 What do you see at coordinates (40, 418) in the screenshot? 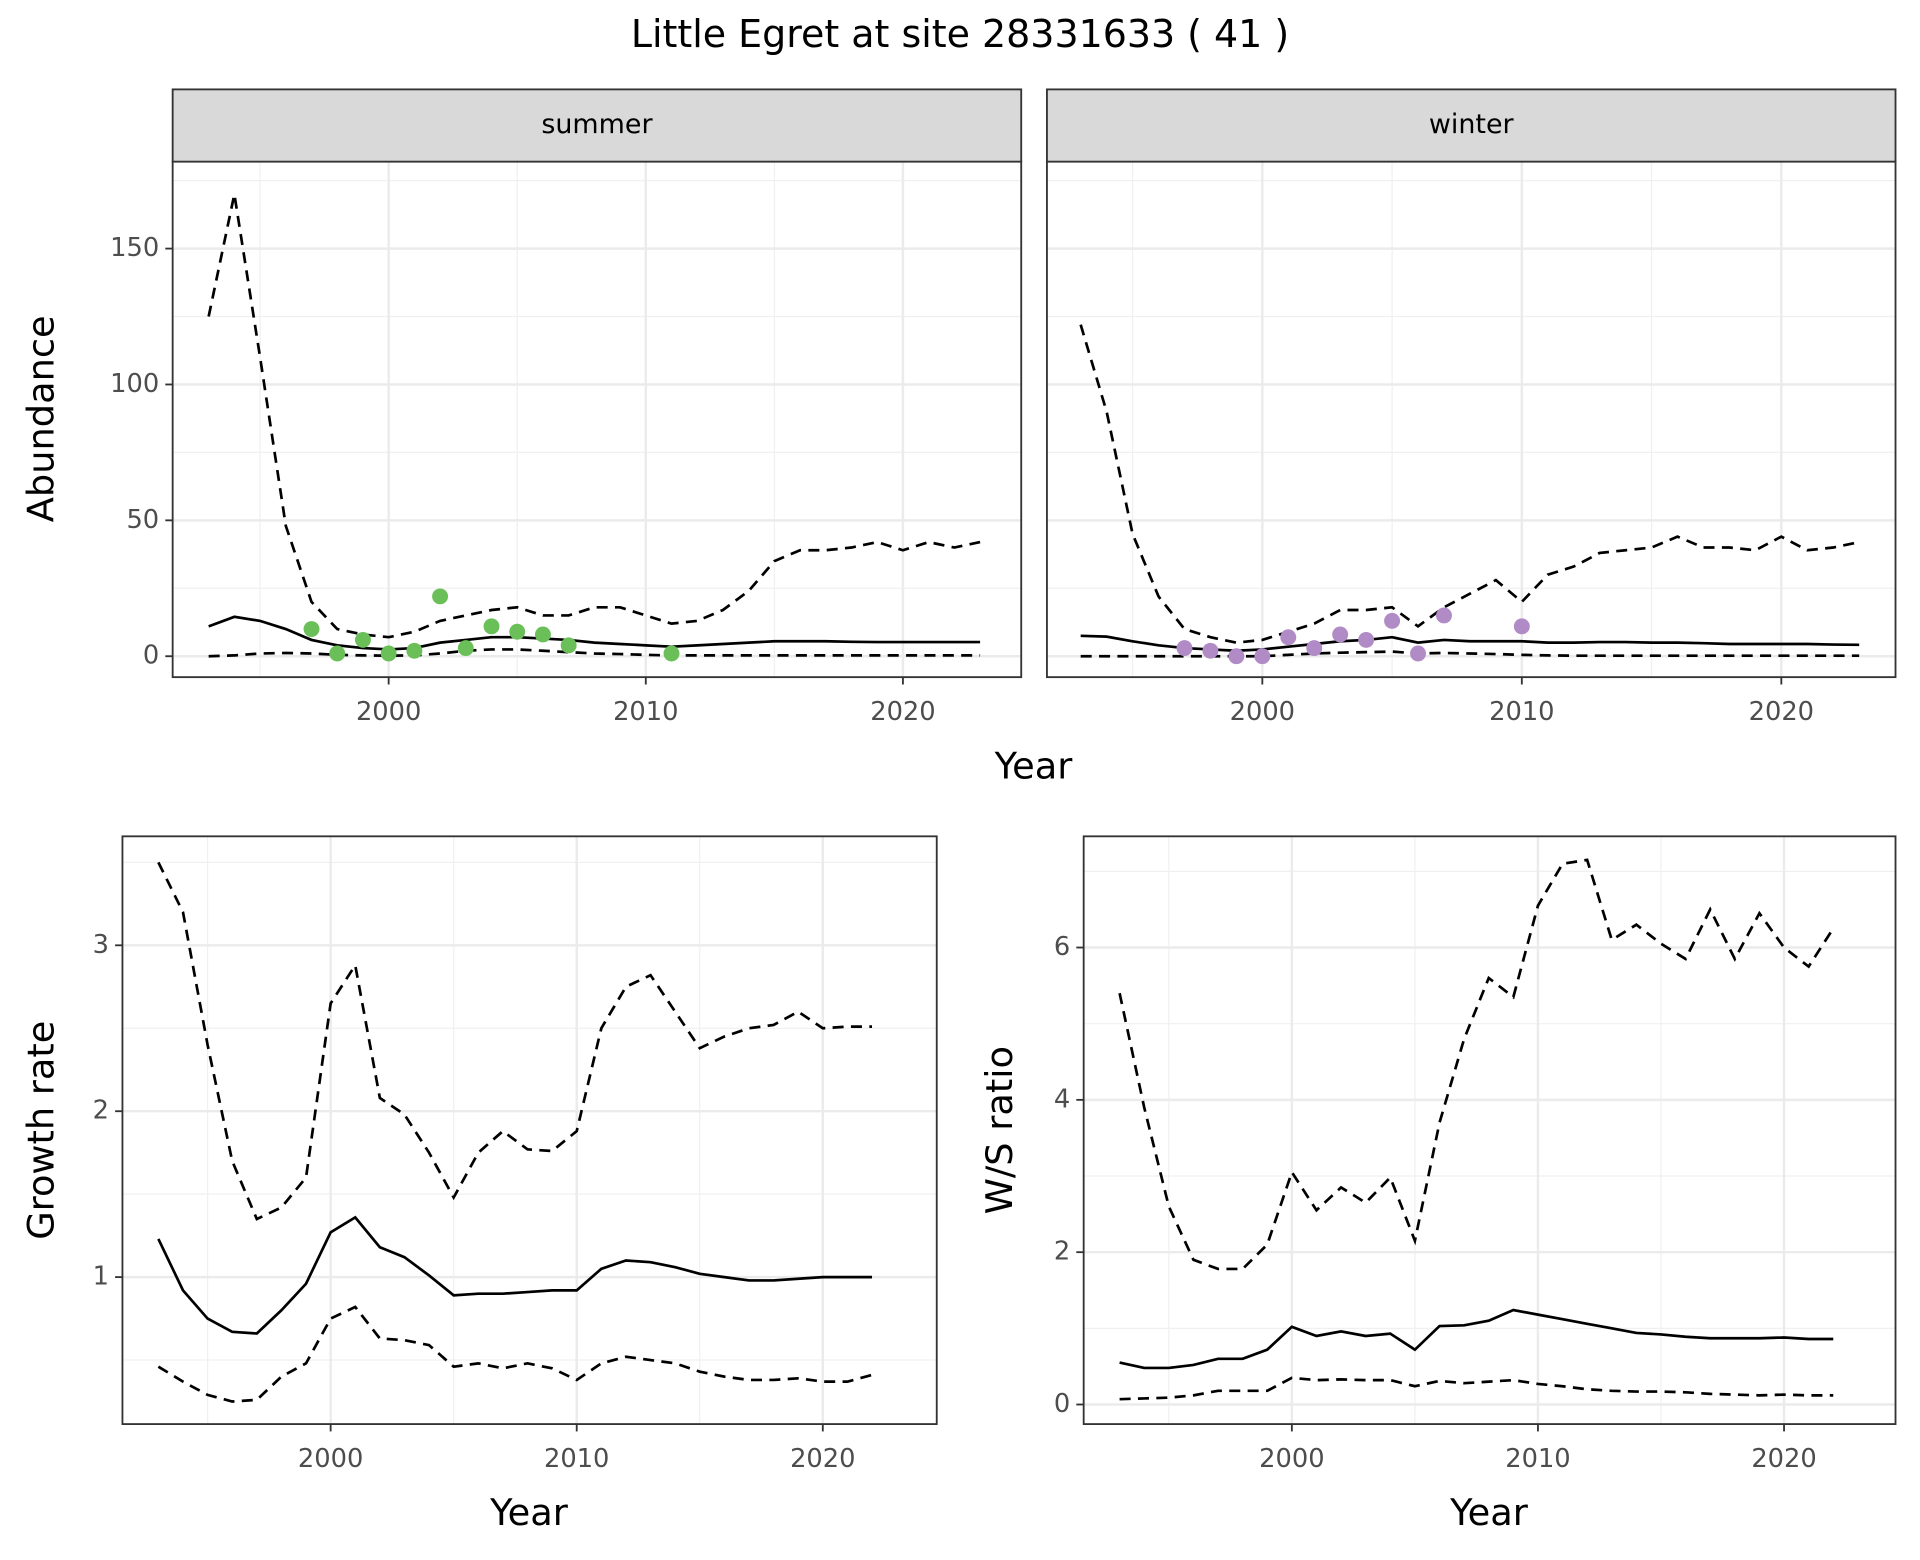
I see `y-axis-label: Abundance` at bounding box center [40, 418].